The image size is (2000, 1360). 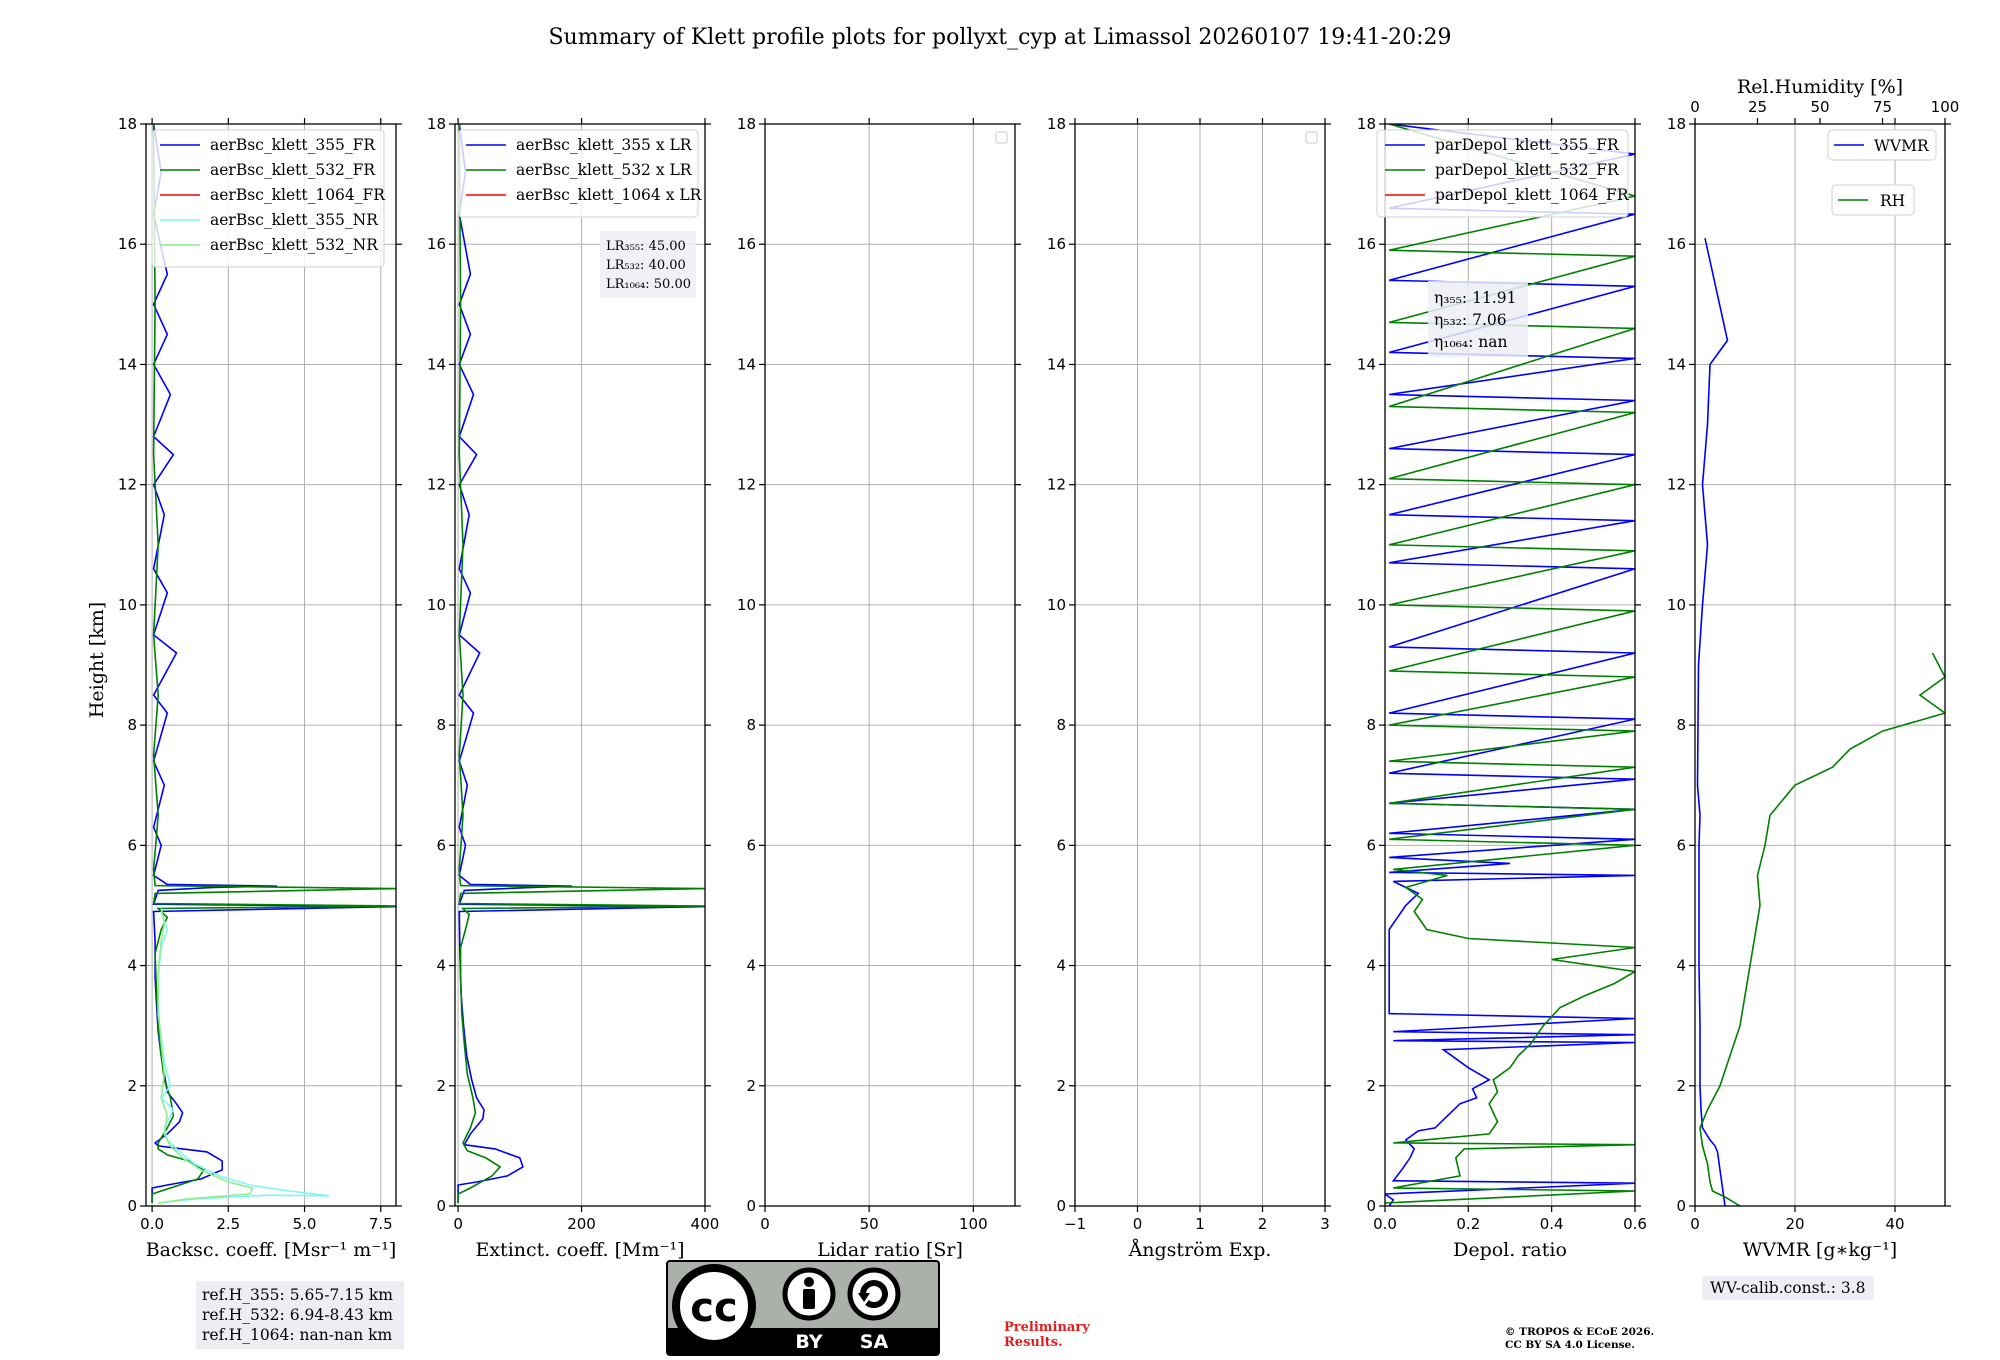 I want to click on x-axis-label: Extinct. coeff. [Mm⁻¹], so click(x=579, y=1250).